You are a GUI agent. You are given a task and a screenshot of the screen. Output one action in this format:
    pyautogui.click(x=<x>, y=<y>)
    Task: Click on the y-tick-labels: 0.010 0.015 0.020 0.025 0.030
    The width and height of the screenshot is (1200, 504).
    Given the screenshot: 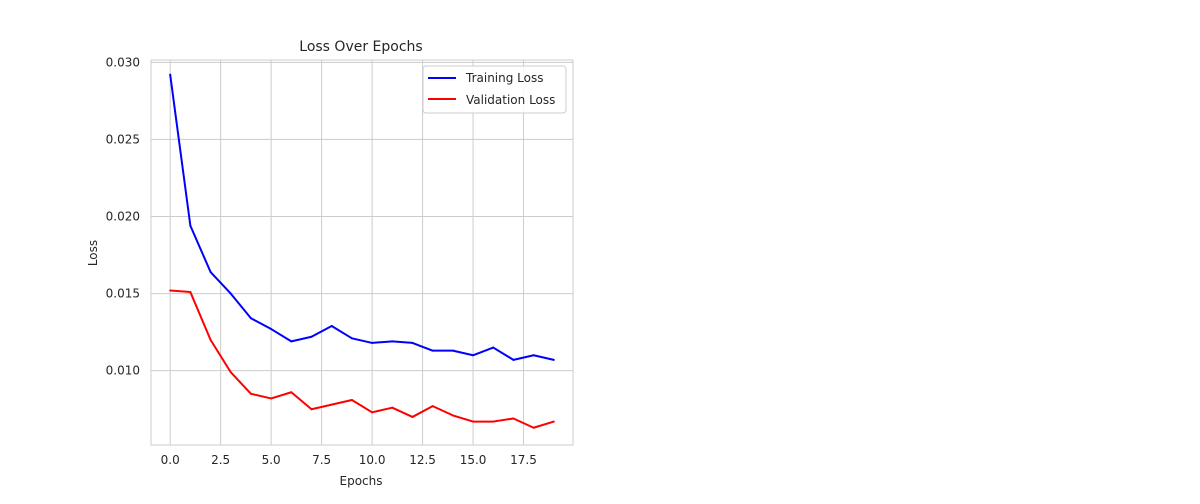 What is the action you would take?
    pyautogui.click(x=123, y=216)
    